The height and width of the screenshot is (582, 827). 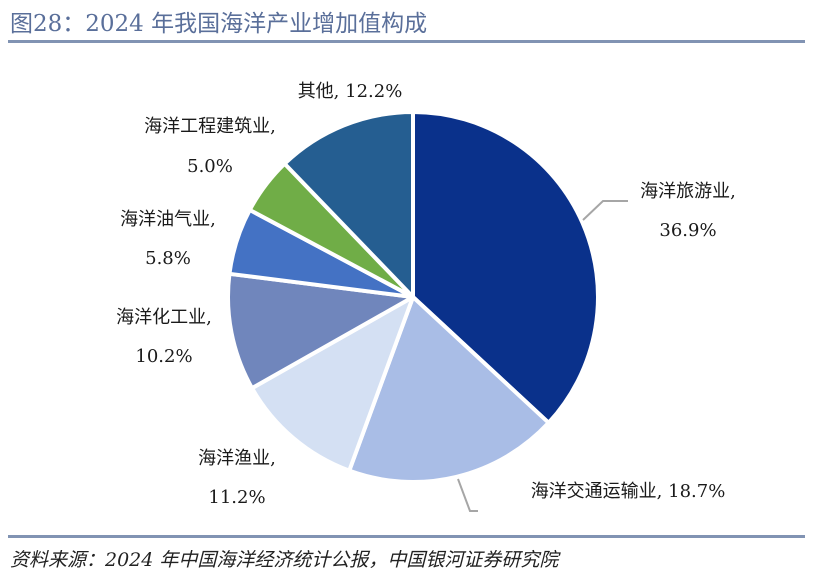 I want to click on source-note: 资料来源：2024 年中国海洋经济统计公报，中国银河证券研究院, so click(x=284, y=560).